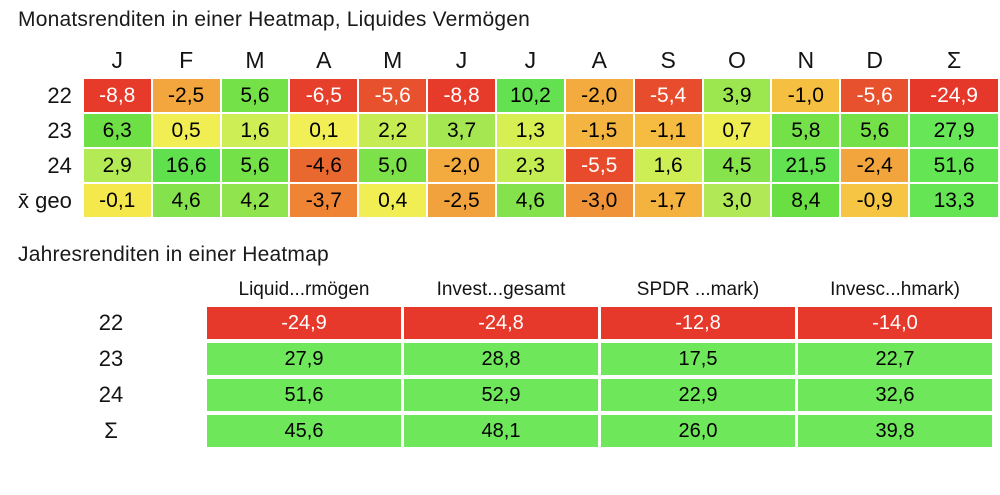 This screenshot has width=1000, height=495. I want to click on heatmap-cell: 51,6, so click(304, 395).